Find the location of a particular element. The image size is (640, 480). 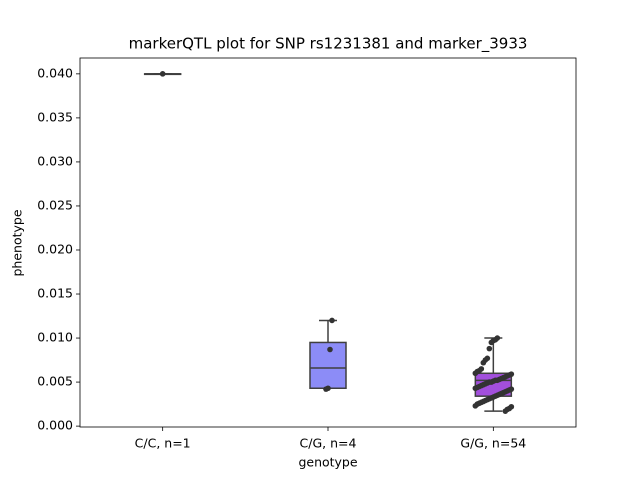

y-tick-label: 0.010 is located at coordinates (55, 337).